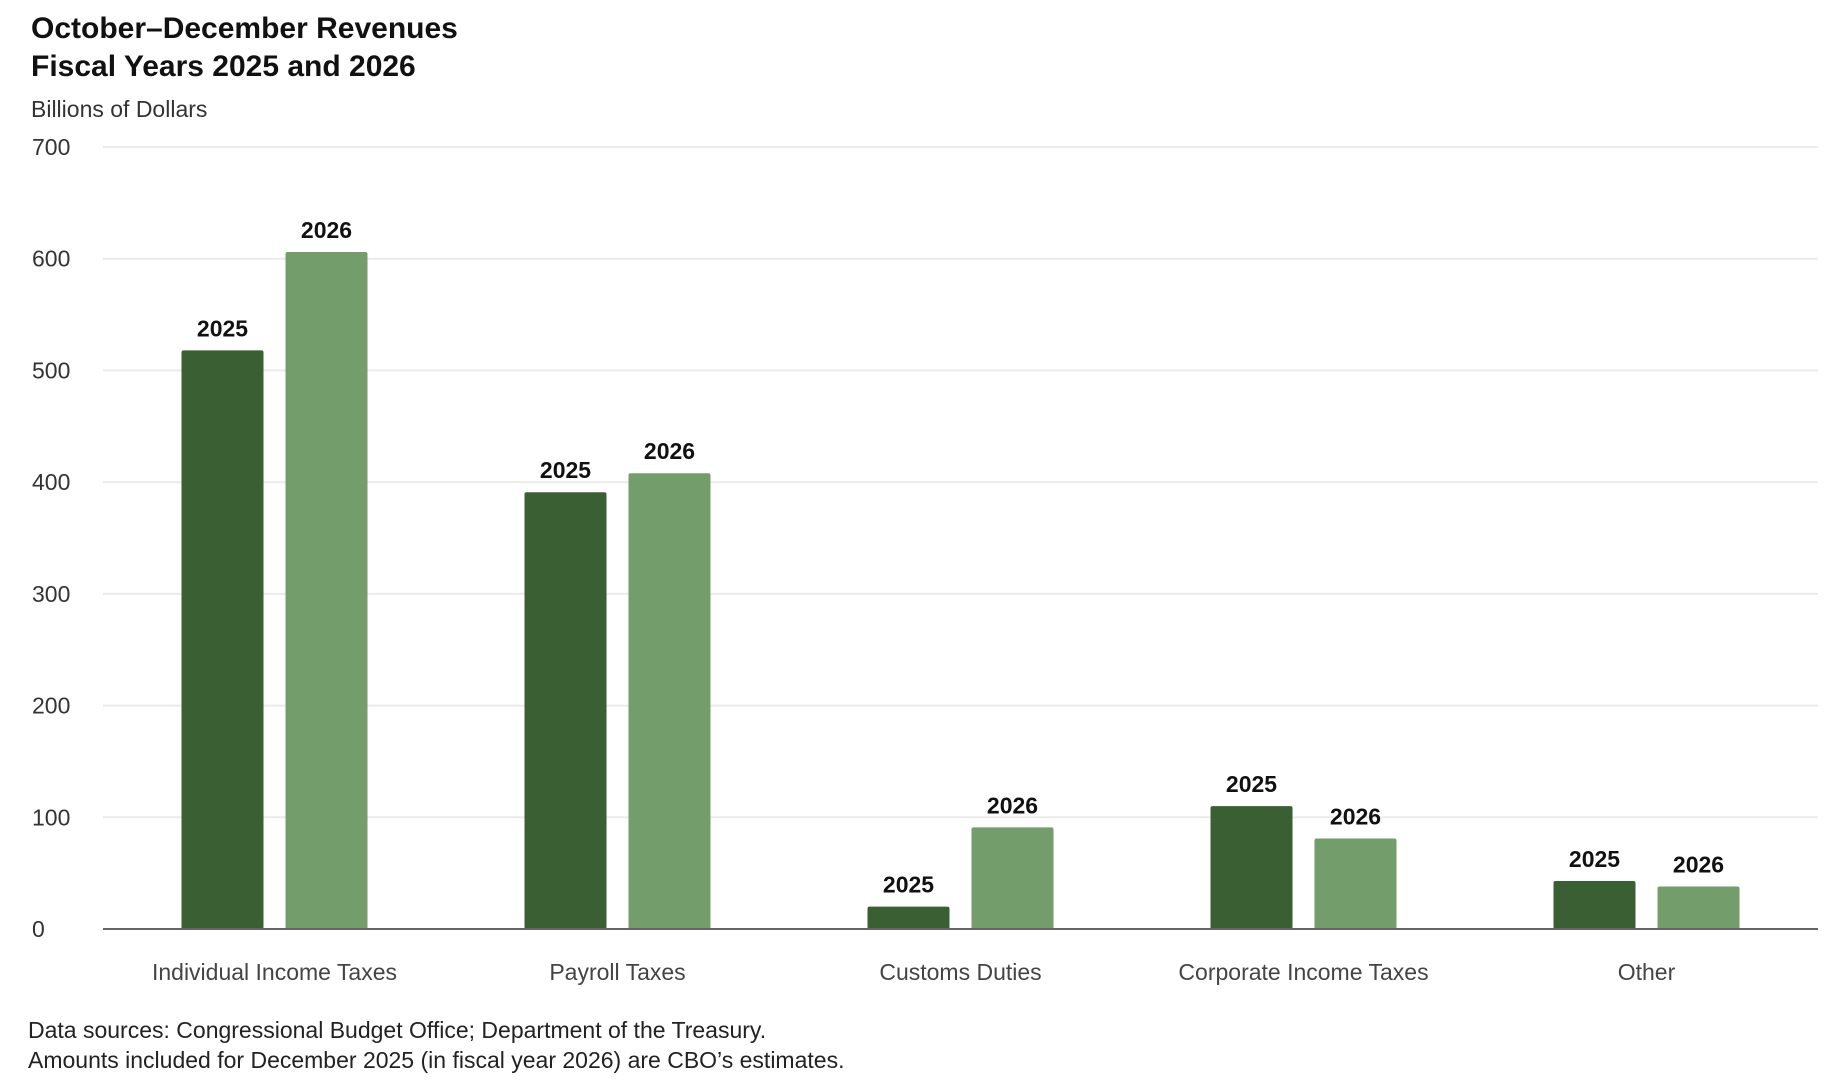 Image resolution: width=1824 pixels, height=1082 pixels. I want to click on y-tick-label: 0, so click(38, 929).